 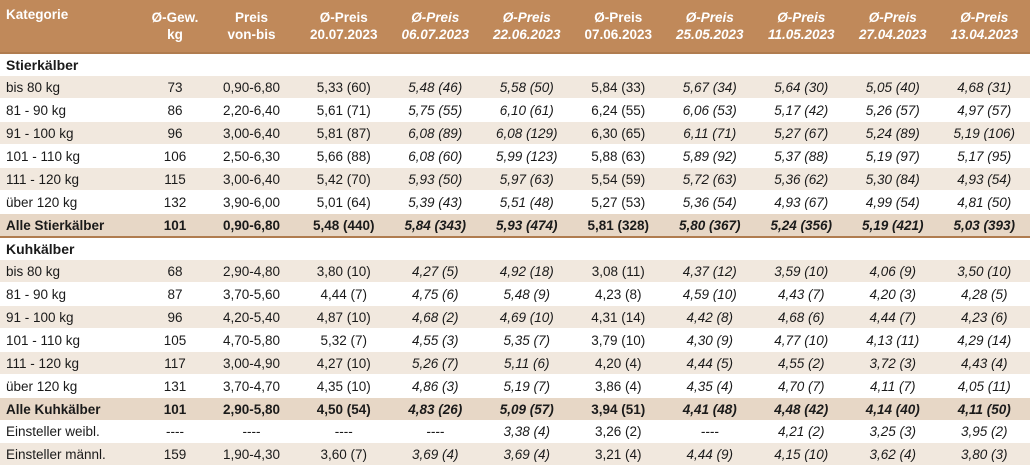 I want to click on table-cell: 3,70-5,60, so click(x=251, y=294).